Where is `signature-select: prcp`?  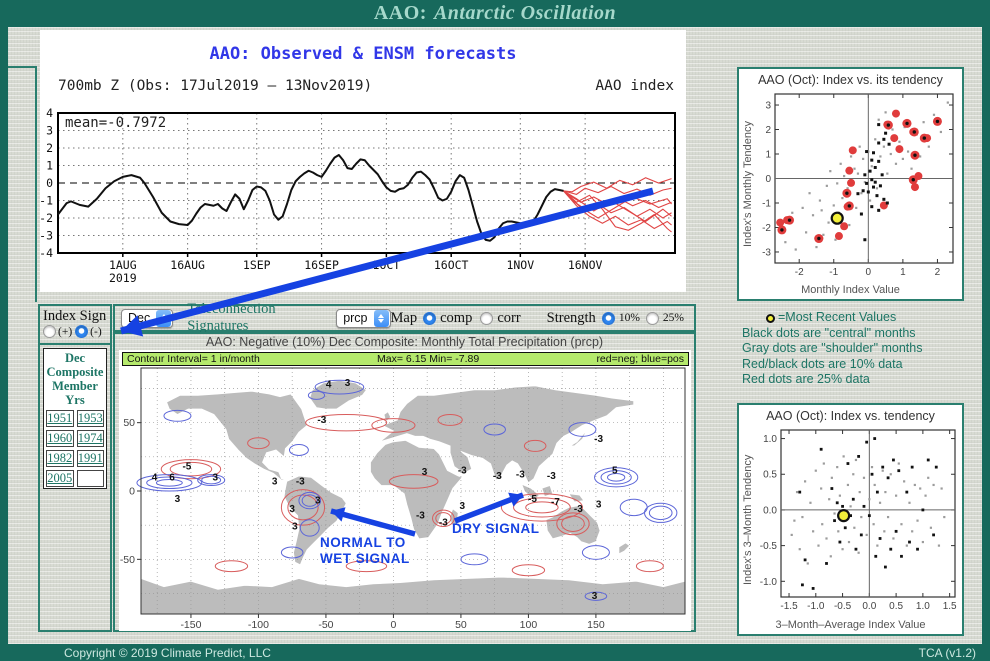 signature-select: prcp is located at coordinates (363, 318).